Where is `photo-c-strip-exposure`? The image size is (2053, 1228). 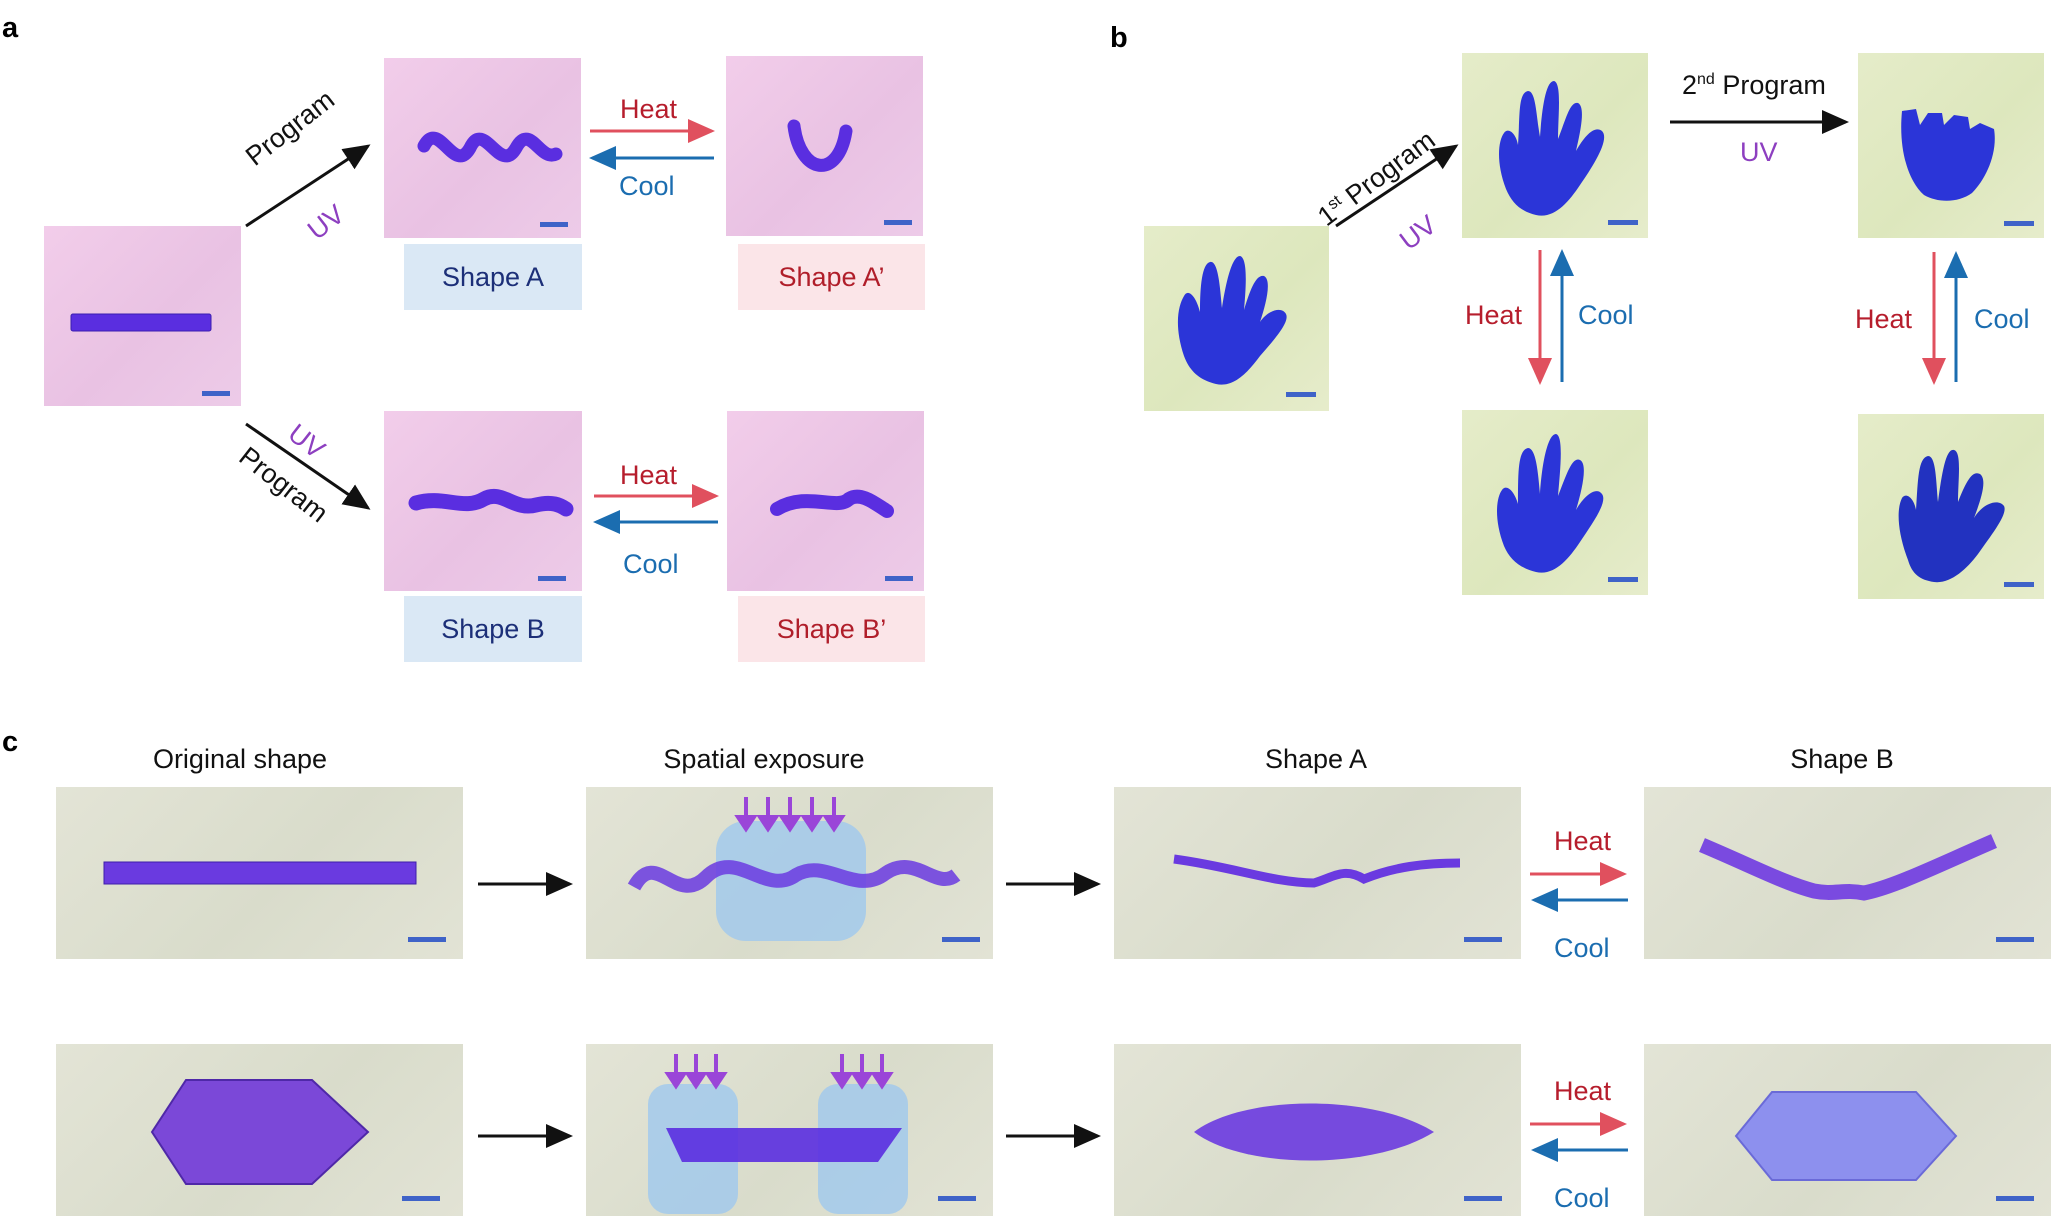 photo-c-strip-exposure is located at coordinates (789, 873).